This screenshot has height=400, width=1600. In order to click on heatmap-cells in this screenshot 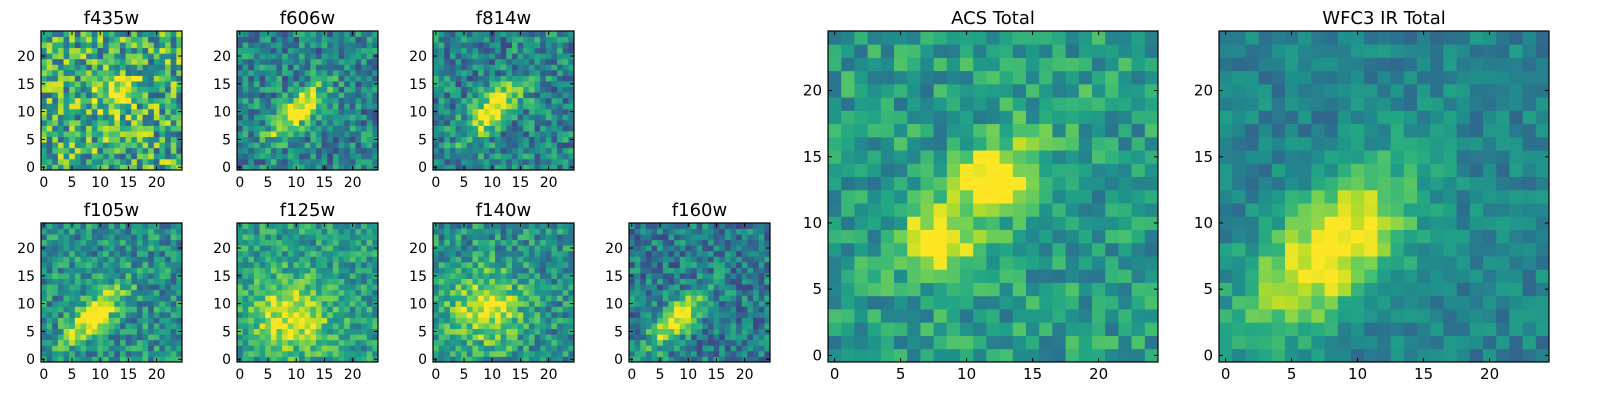, I will do `click(112, 101)`.